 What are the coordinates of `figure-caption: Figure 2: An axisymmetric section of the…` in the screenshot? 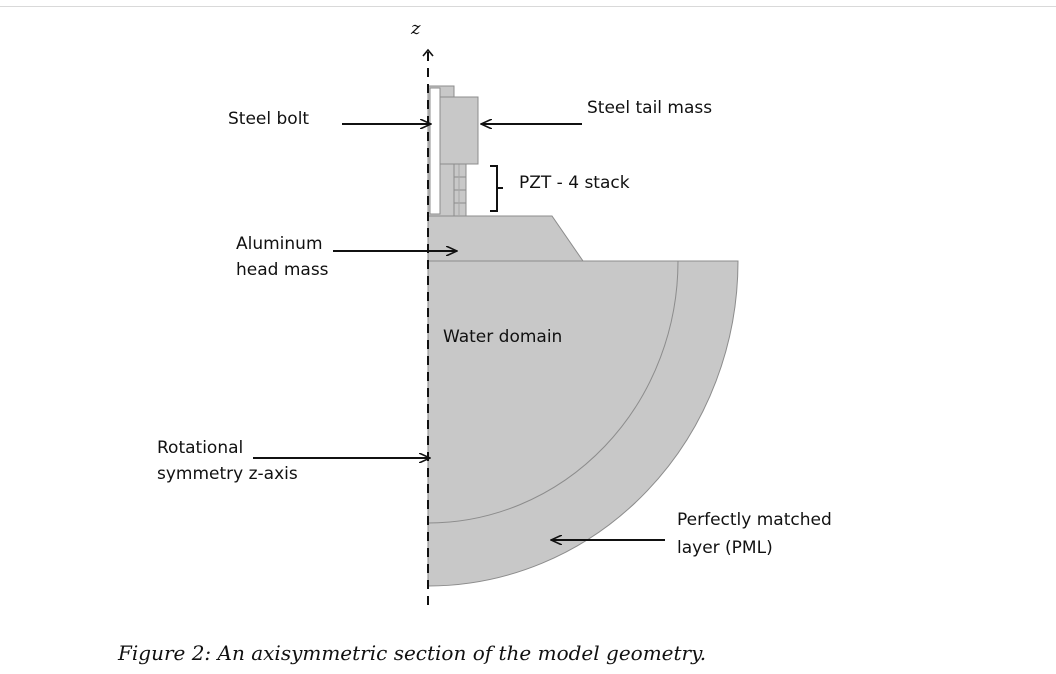 It's located at (411, 653).